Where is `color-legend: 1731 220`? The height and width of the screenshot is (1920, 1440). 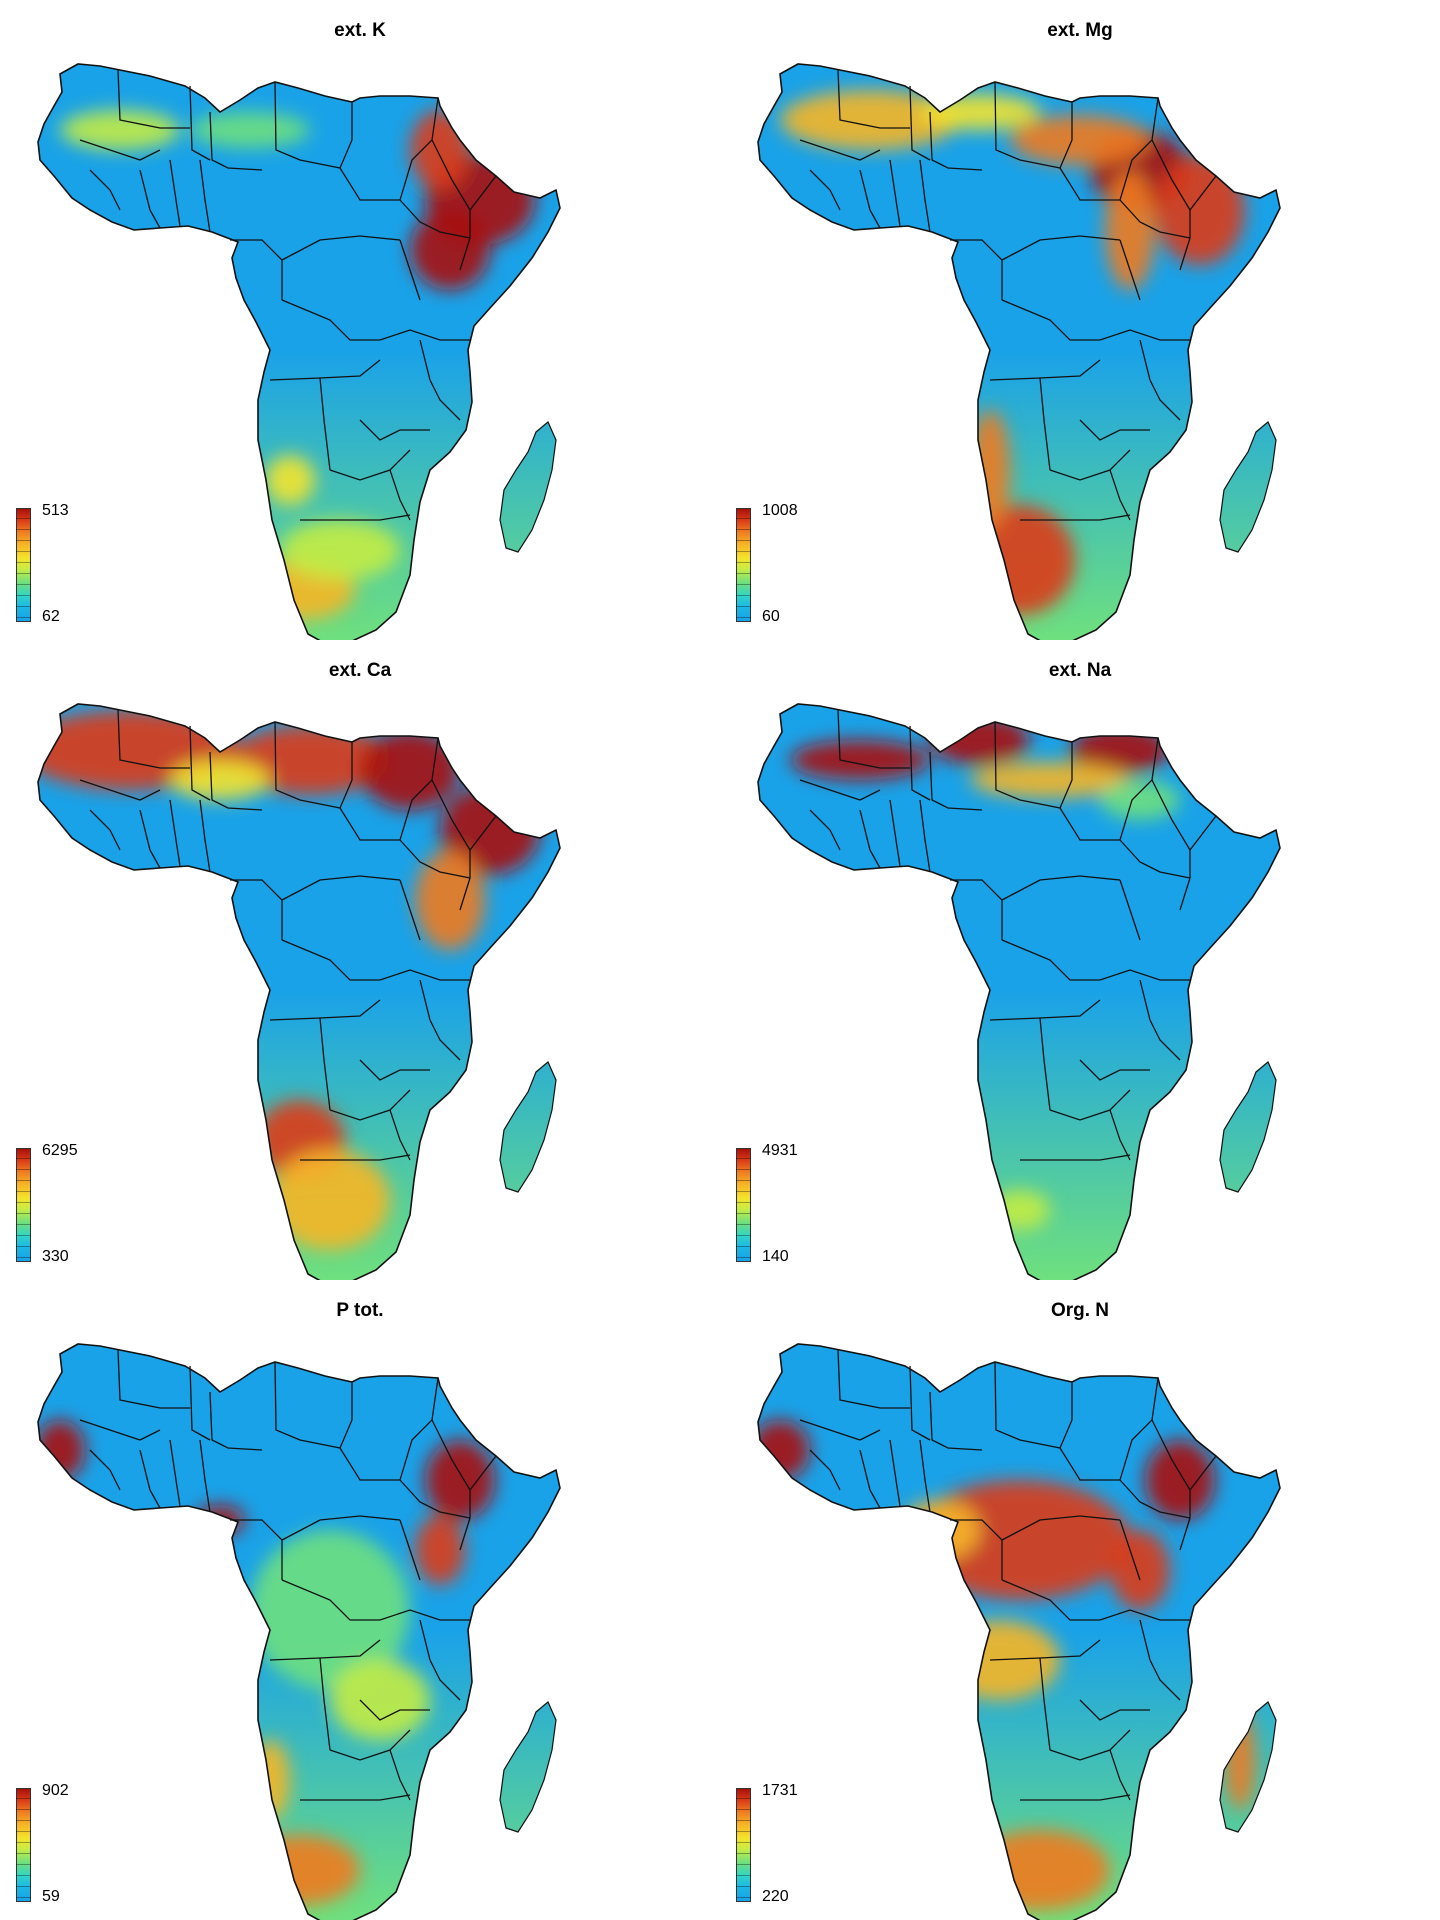 color-legend: 1731 220 is located at coordinates (796, 1843).